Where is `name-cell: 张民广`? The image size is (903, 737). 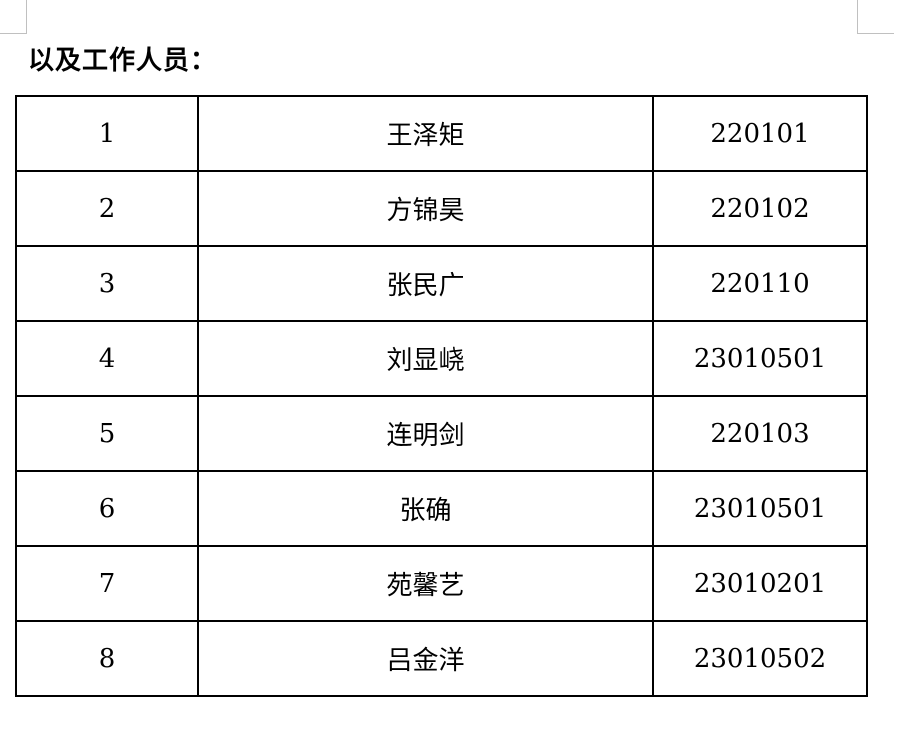
name-cell: 张民广 is located at coordinates (425, 283).